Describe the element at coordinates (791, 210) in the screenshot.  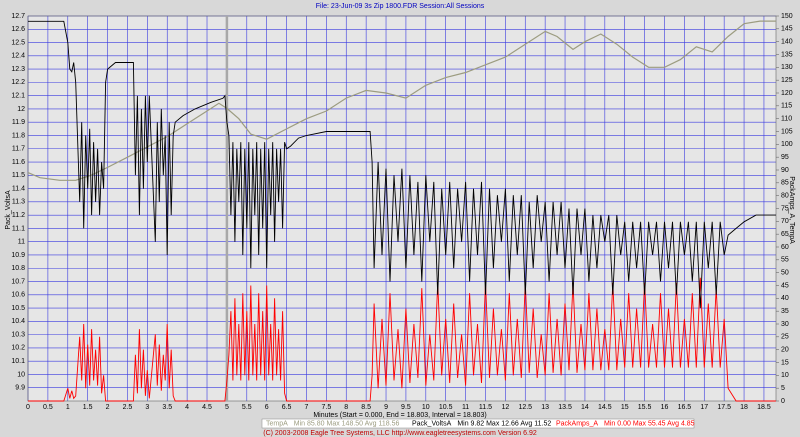
I see `y2-axis-title: PackAmps_A, TempA` at that location.